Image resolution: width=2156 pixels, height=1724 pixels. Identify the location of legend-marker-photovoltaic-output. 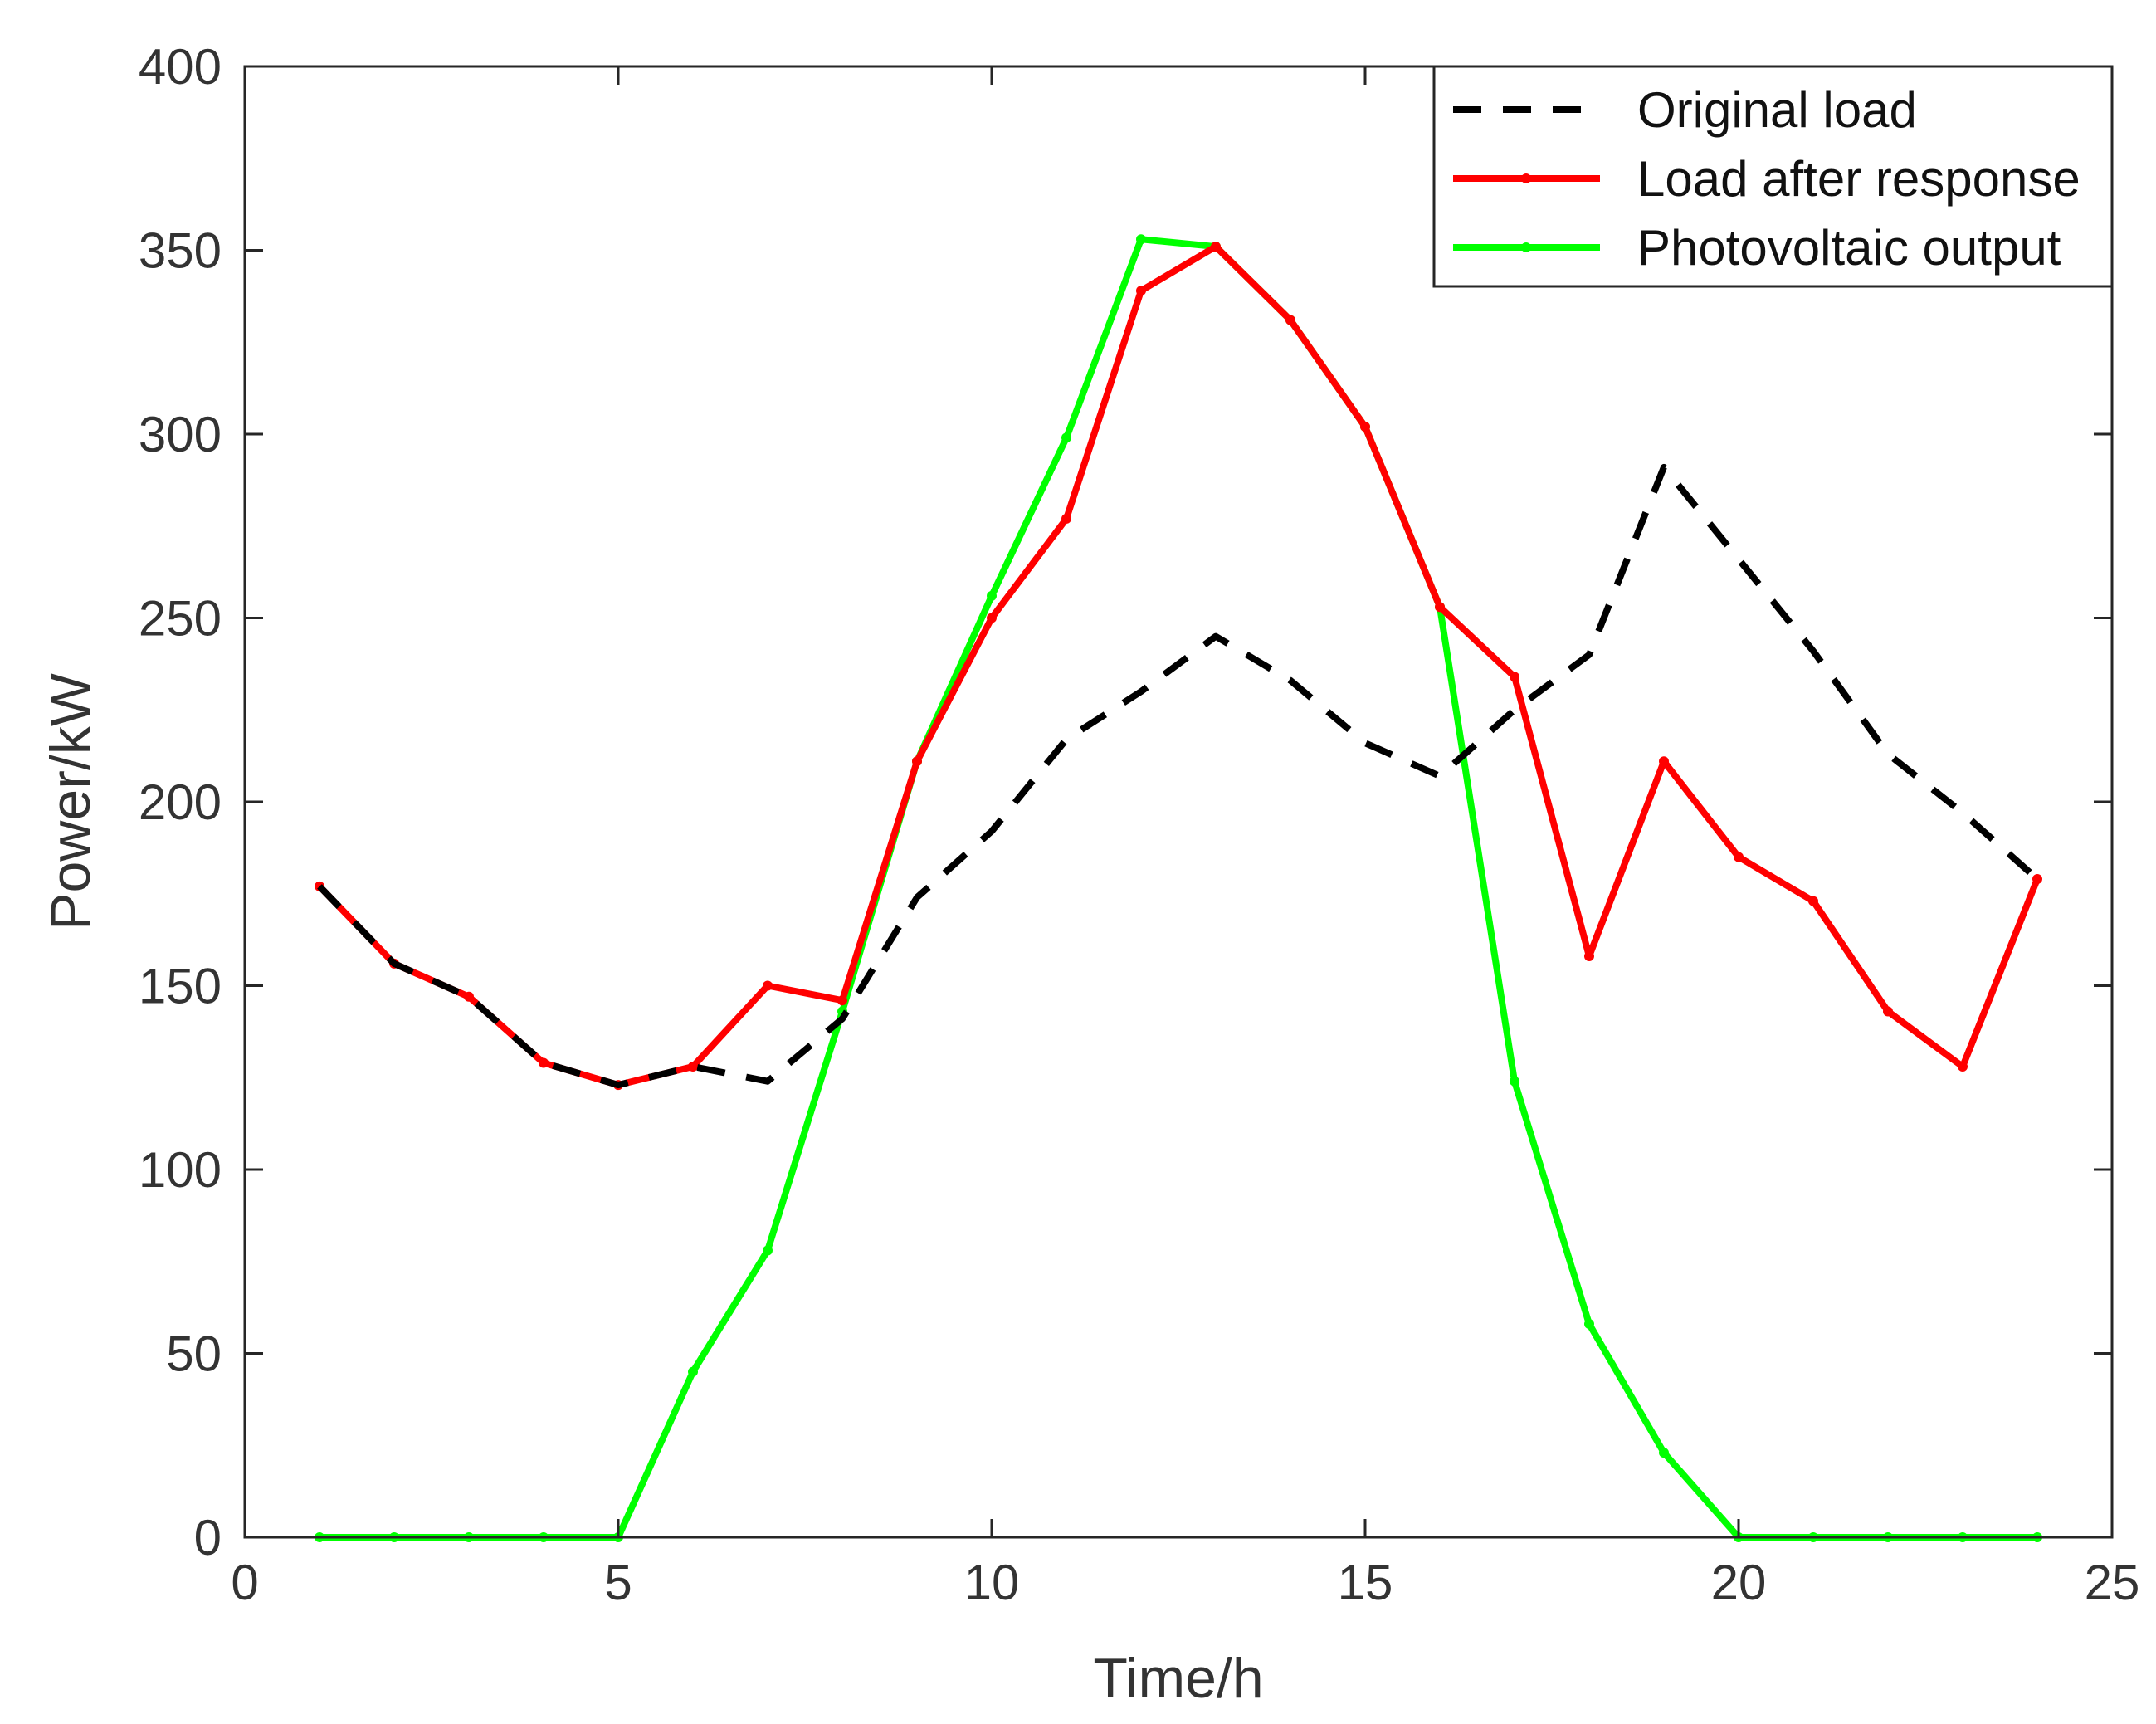
(1526, 247).